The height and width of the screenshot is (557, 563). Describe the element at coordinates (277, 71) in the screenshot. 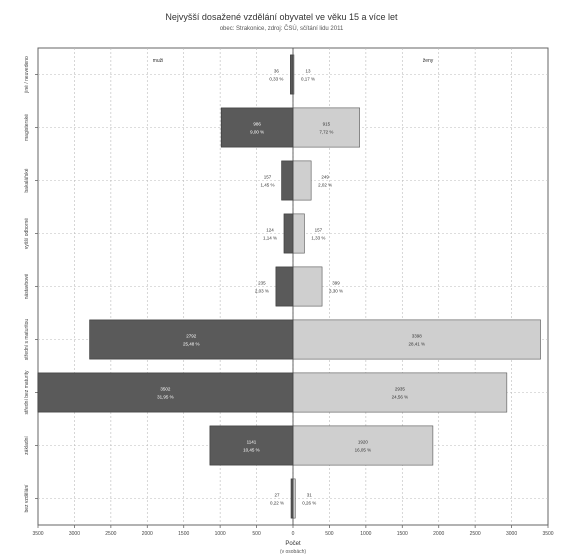

I see `data-label-muzi-count: 36` at that location.